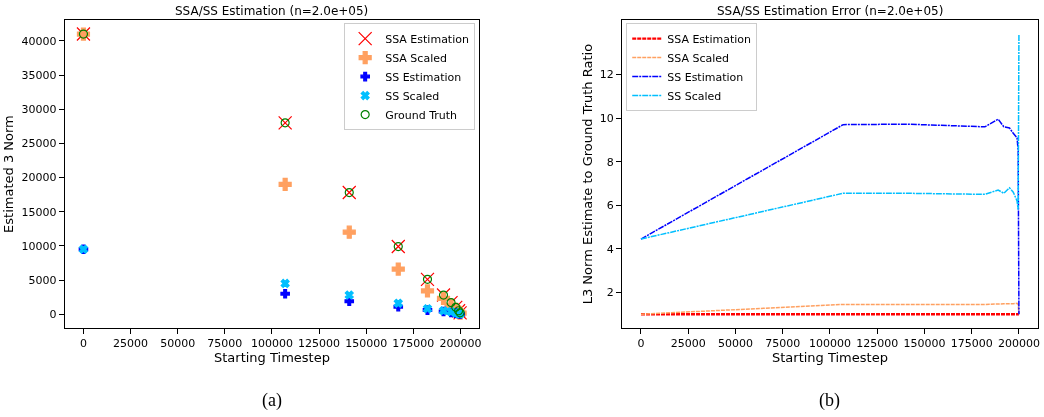 This screenshot has width=1044, height=417. What do you see at coordinates (610, 206) in the screenshot?
I see `y-tick-label: 6` at bounding box center [610, 206].